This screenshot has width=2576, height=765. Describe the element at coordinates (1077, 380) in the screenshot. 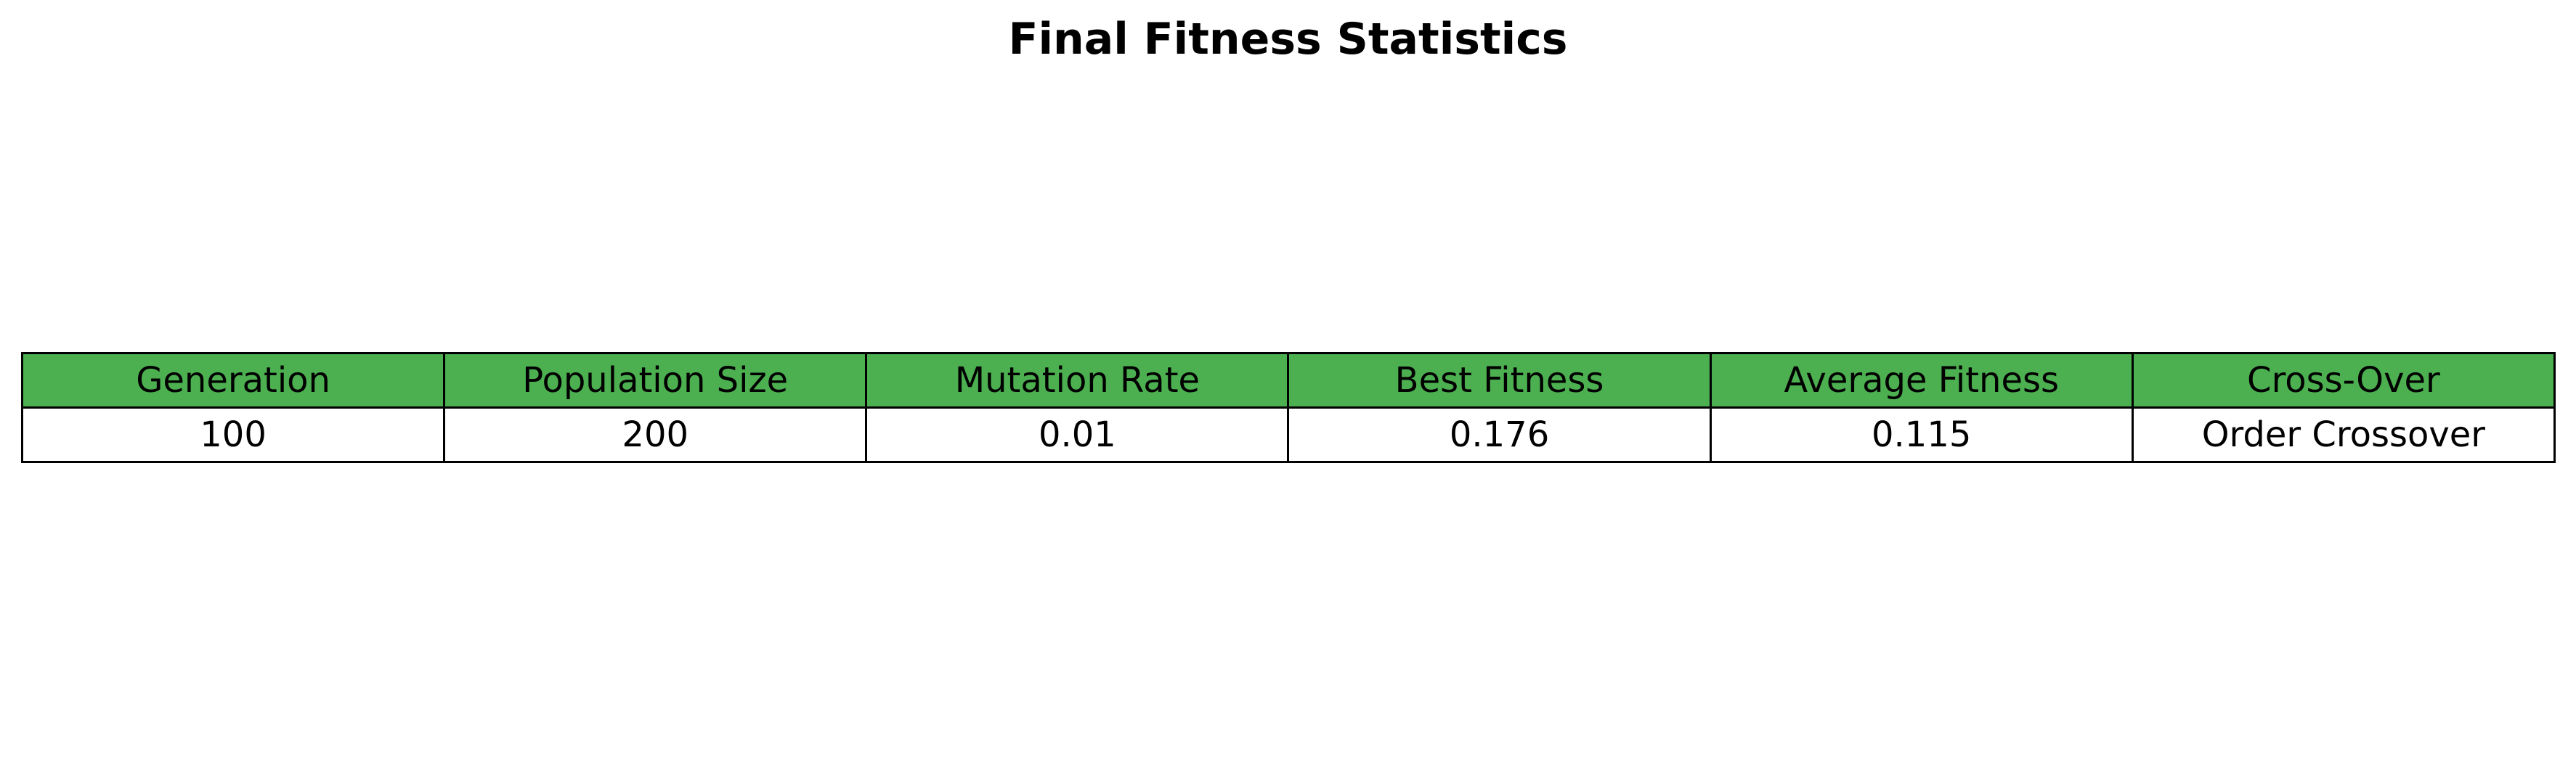

I see `header-cell-mutation-rate: Mutation Rate` at that location.